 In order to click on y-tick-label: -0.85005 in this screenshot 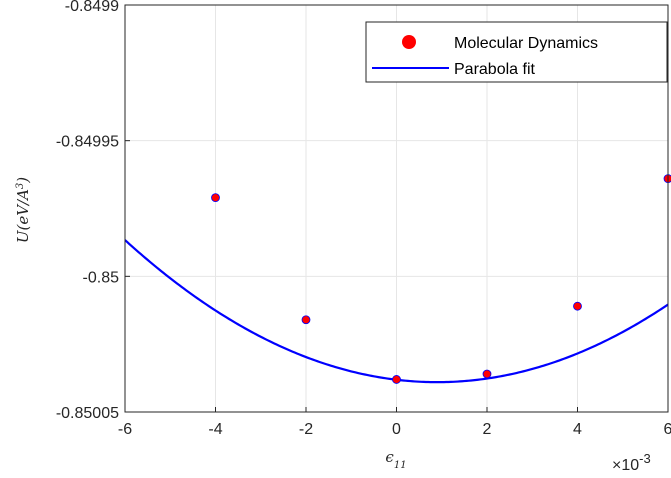, I will do `click(87, 413)`.